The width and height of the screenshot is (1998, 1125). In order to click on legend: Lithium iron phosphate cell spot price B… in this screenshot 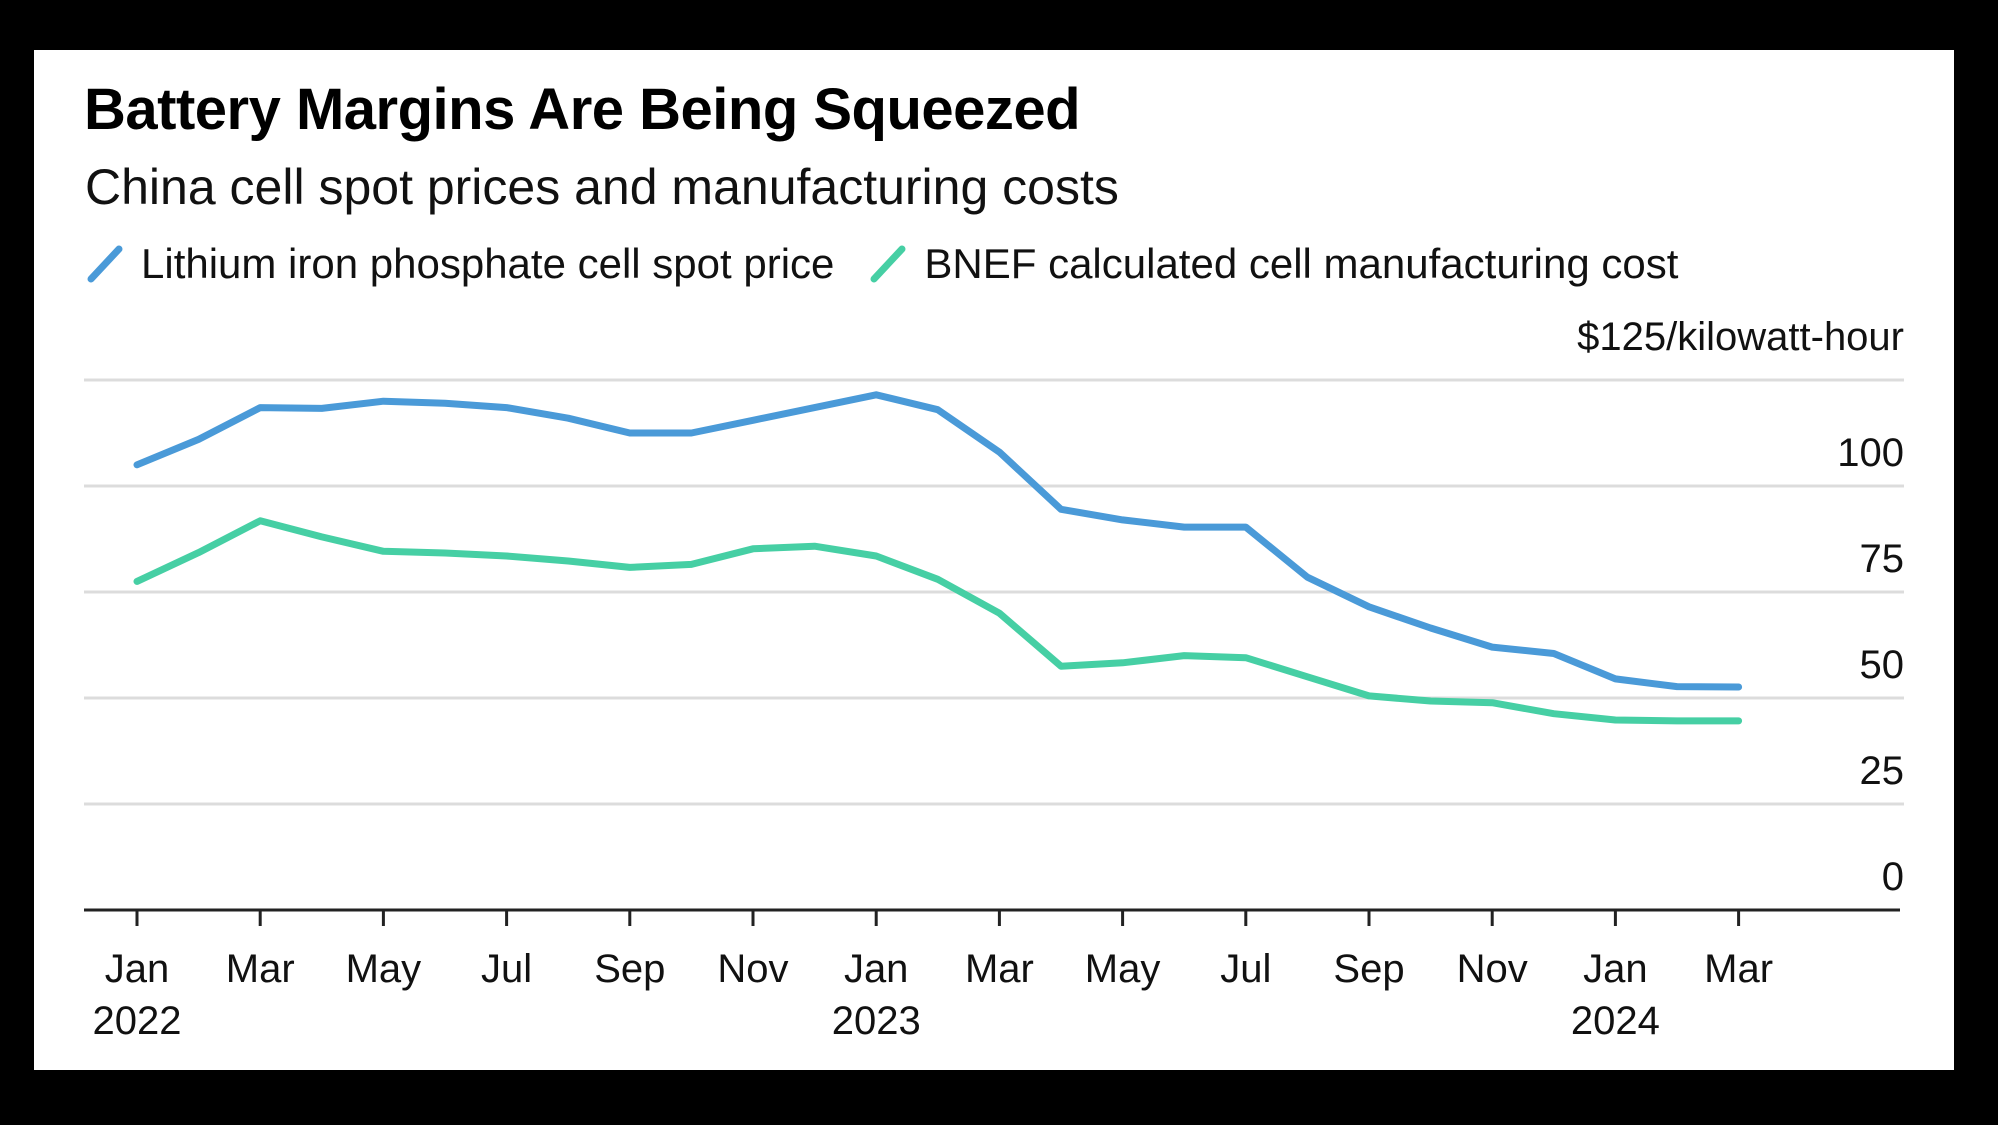, I will do `click(898, 264)`.